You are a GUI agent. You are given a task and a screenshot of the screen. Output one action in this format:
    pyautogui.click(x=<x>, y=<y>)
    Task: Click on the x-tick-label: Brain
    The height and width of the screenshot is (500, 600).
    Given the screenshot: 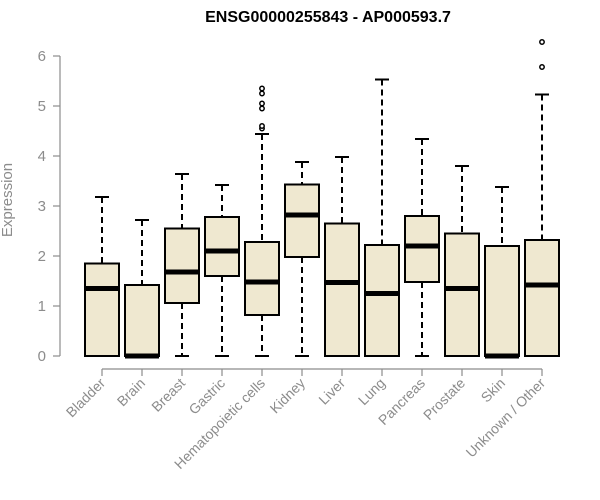 What is the action you would take?
    pyautogui.click(x=131, y=392)
    